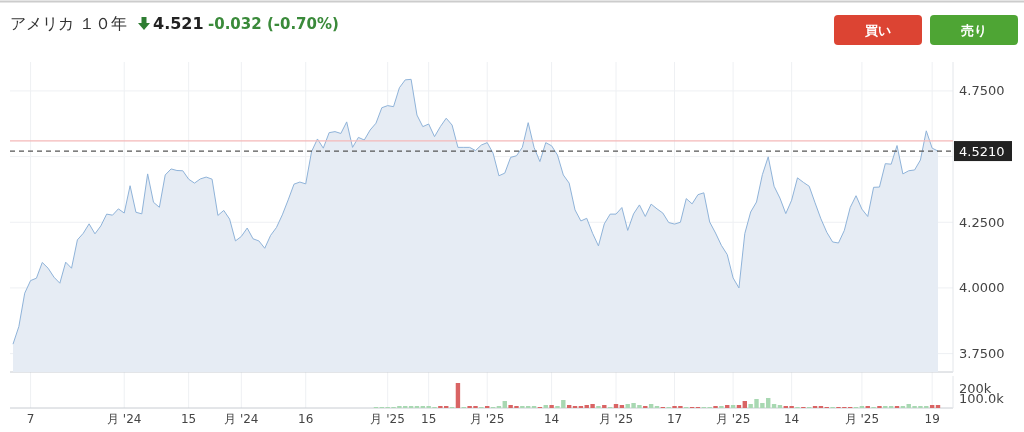 The width and height of the screenshot is (1024, 432). What do you see at coordinates (878, 30) in the screenshot?
I see `button: 買い` at bounding box center [878, 30].